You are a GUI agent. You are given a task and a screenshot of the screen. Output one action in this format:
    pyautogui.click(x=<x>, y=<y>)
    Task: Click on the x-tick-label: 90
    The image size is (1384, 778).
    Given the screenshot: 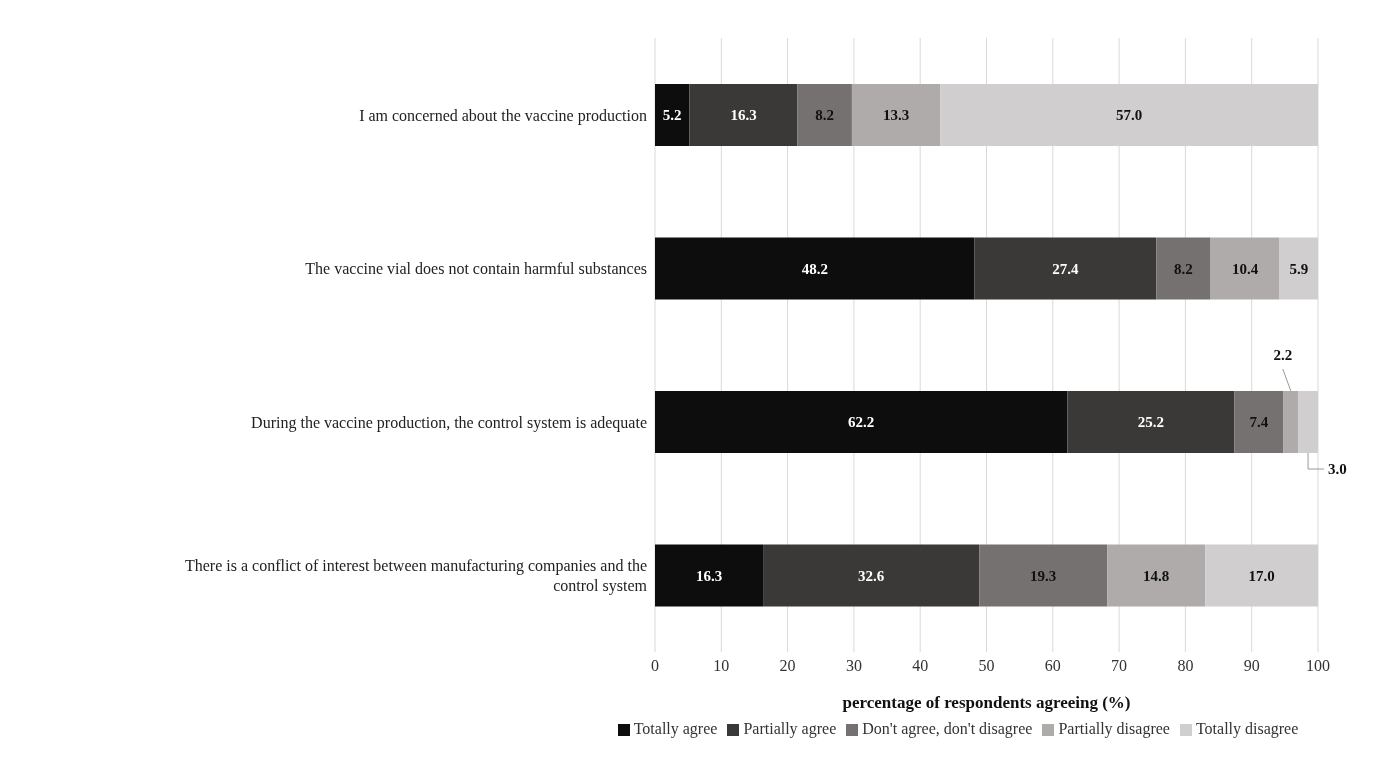 What is the action you would take?
    pyautogui.click(x=1251, y=666)
    